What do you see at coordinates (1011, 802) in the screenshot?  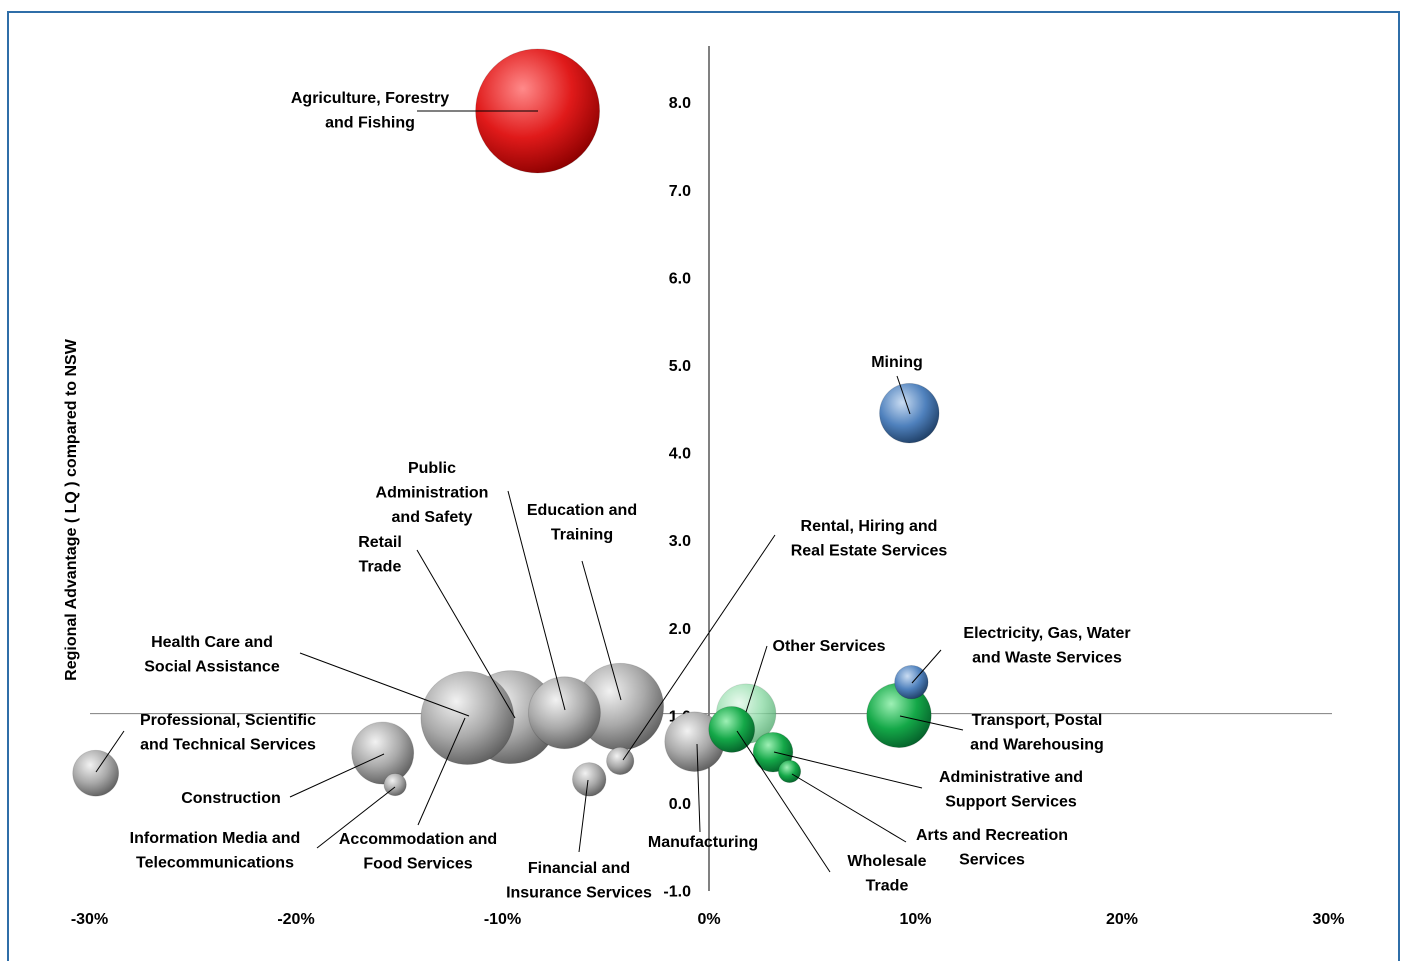 I see `point-label-line: Support Services` at bounding box center [1011, 802].